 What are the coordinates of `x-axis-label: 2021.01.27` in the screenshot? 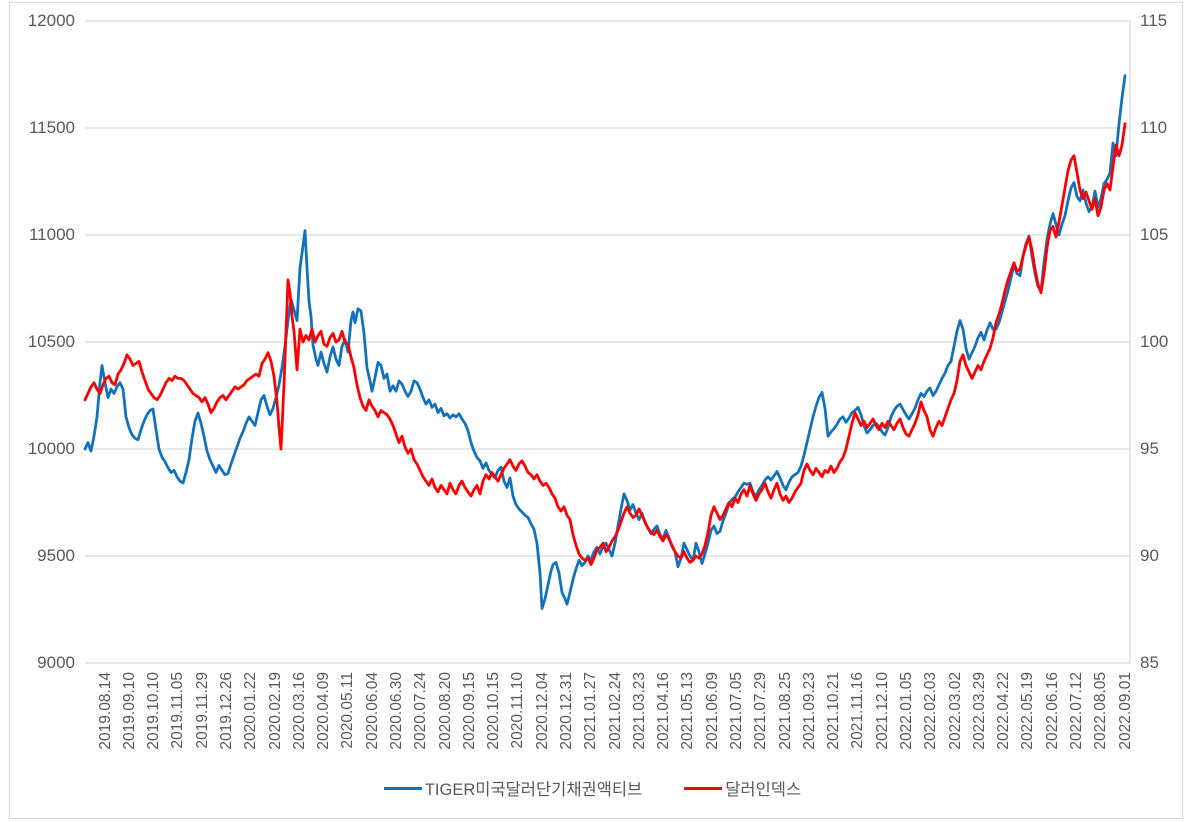 It's located at (591, 711).